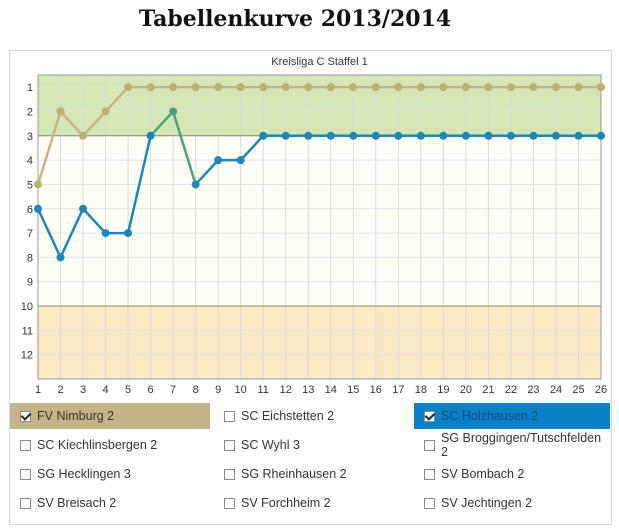 The image size is (619, 528). What do you see at coordinates (308, 390) in the screenshot?
I see `x-tick-label: 13` at bounding box center [308, 390].